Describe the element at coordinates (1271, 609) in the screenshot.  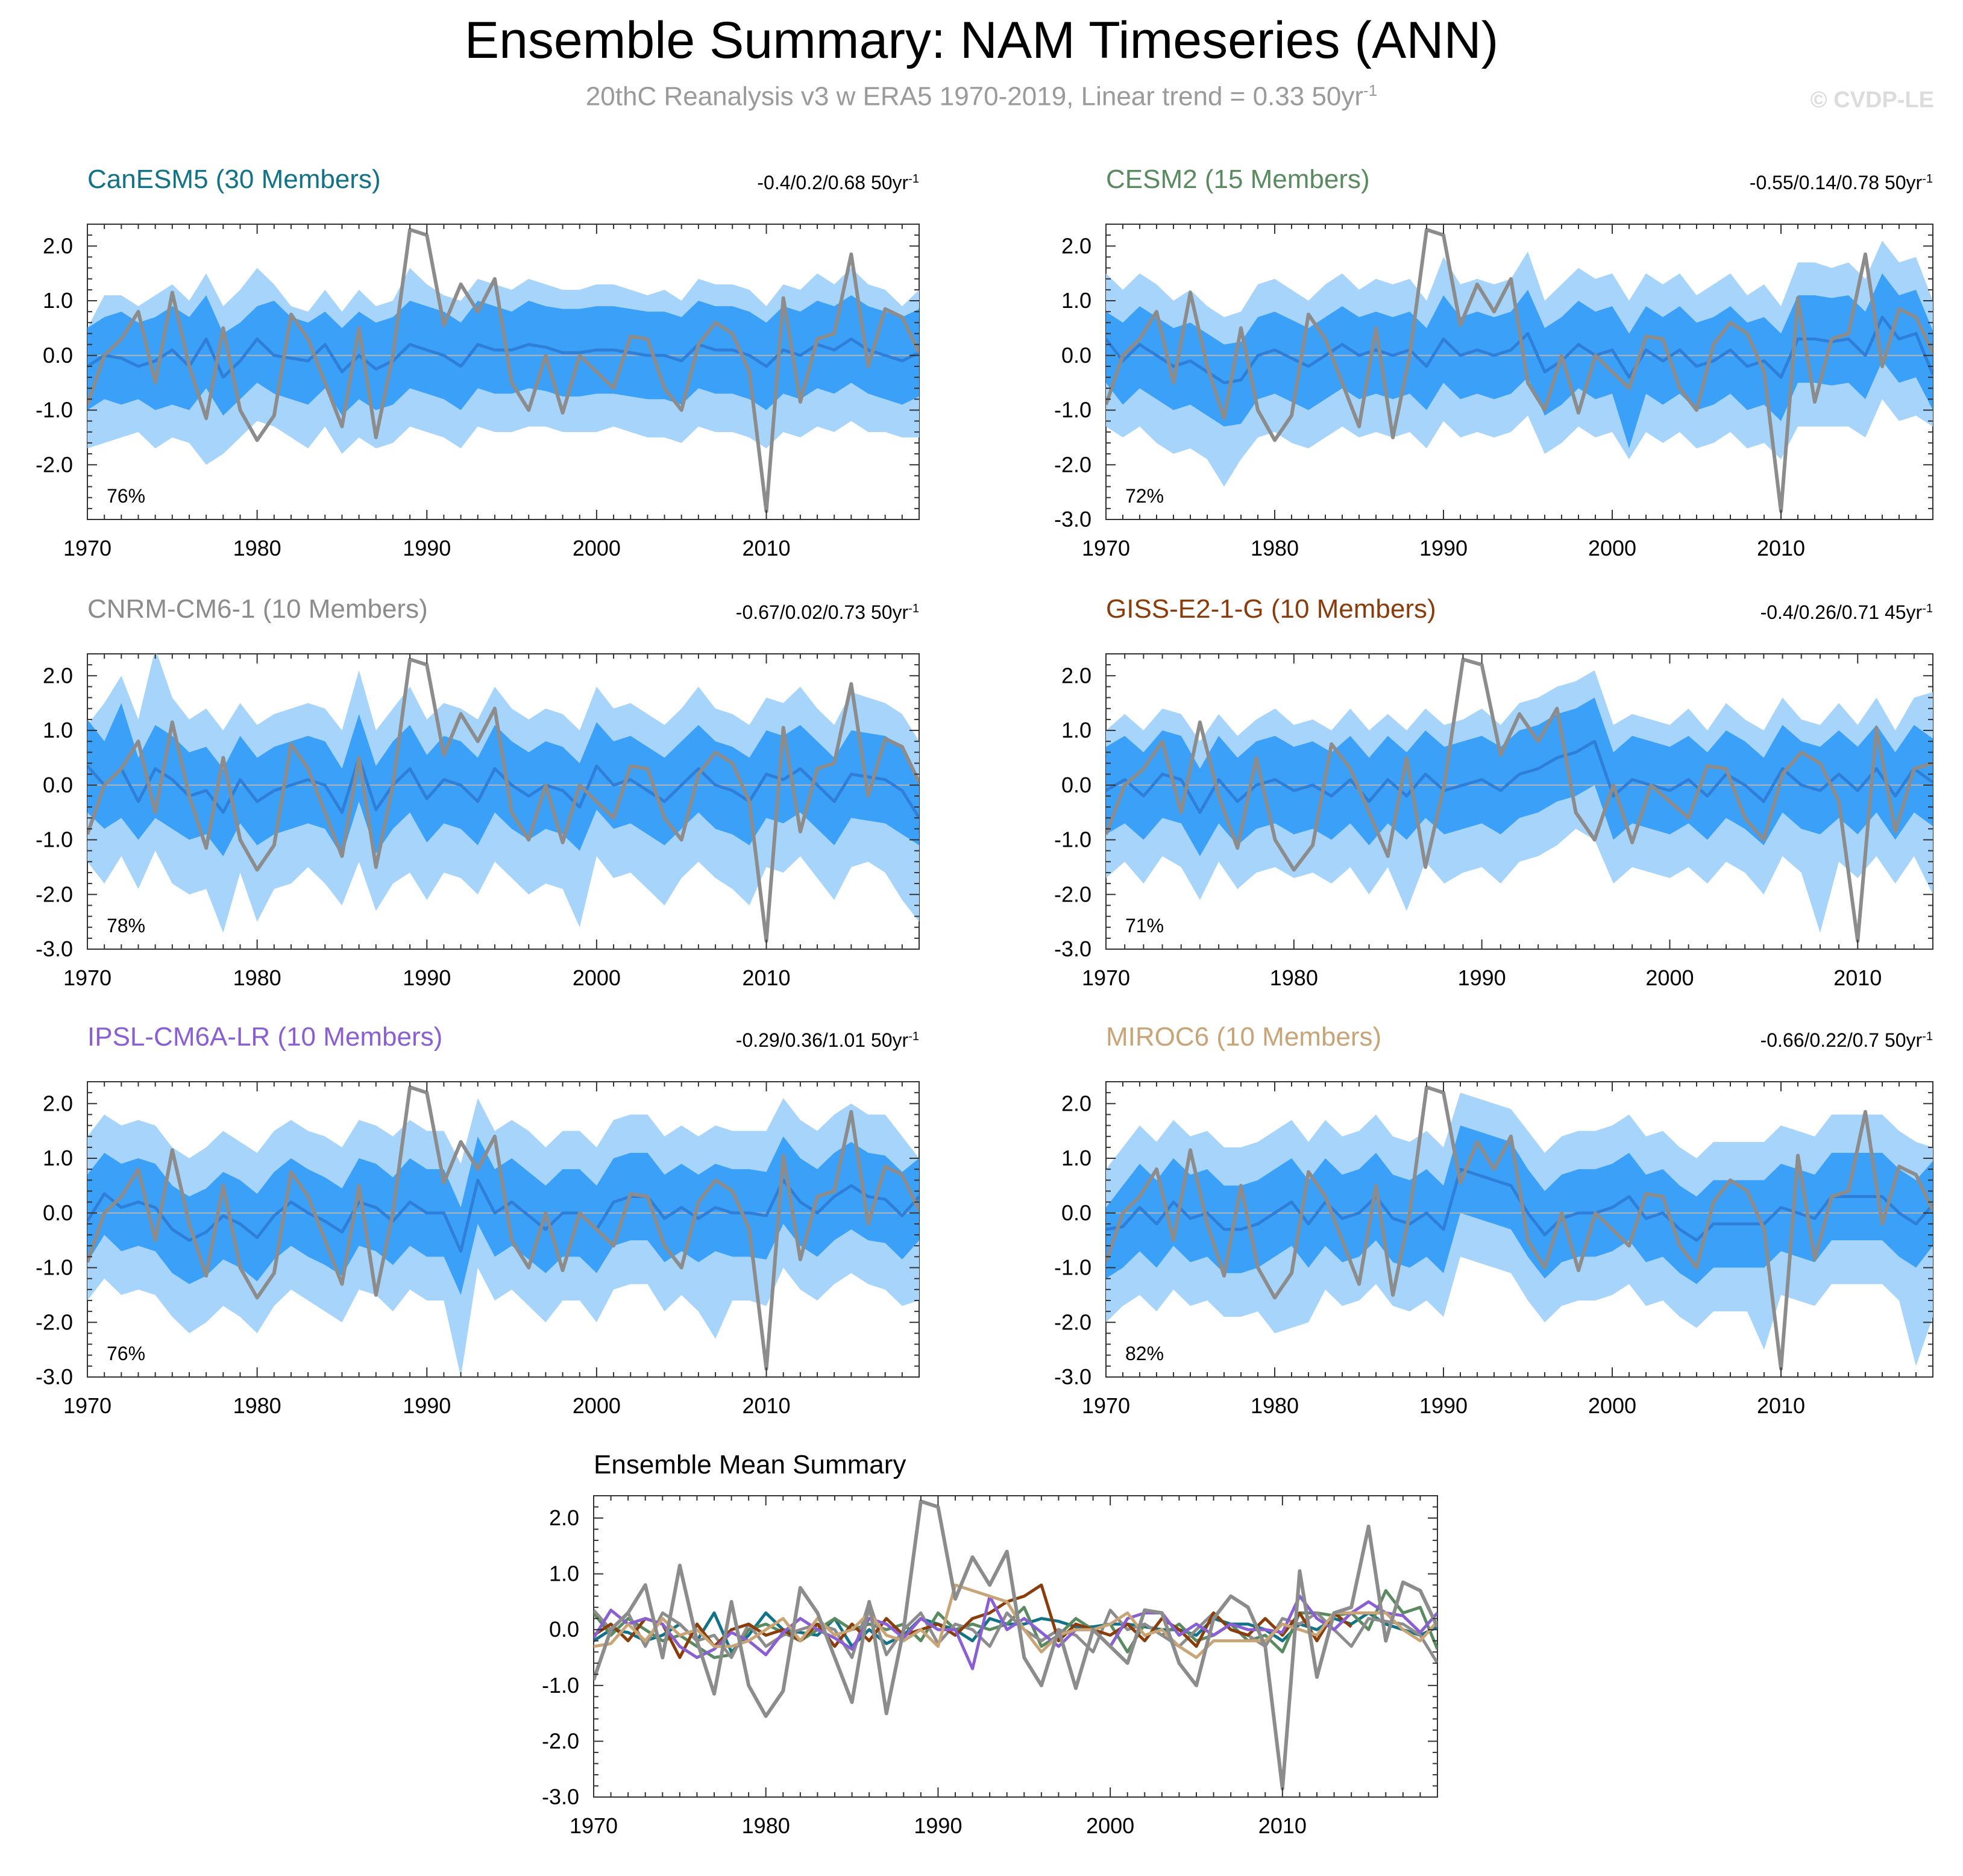
I see `panel-title: GISS-E2-1-G (10 Members)` at that location.